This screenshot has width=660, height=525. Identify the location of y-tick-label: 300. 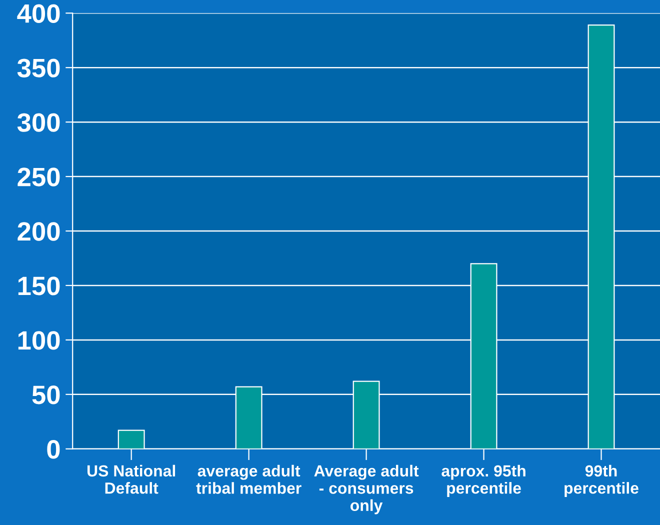
(38, 122).